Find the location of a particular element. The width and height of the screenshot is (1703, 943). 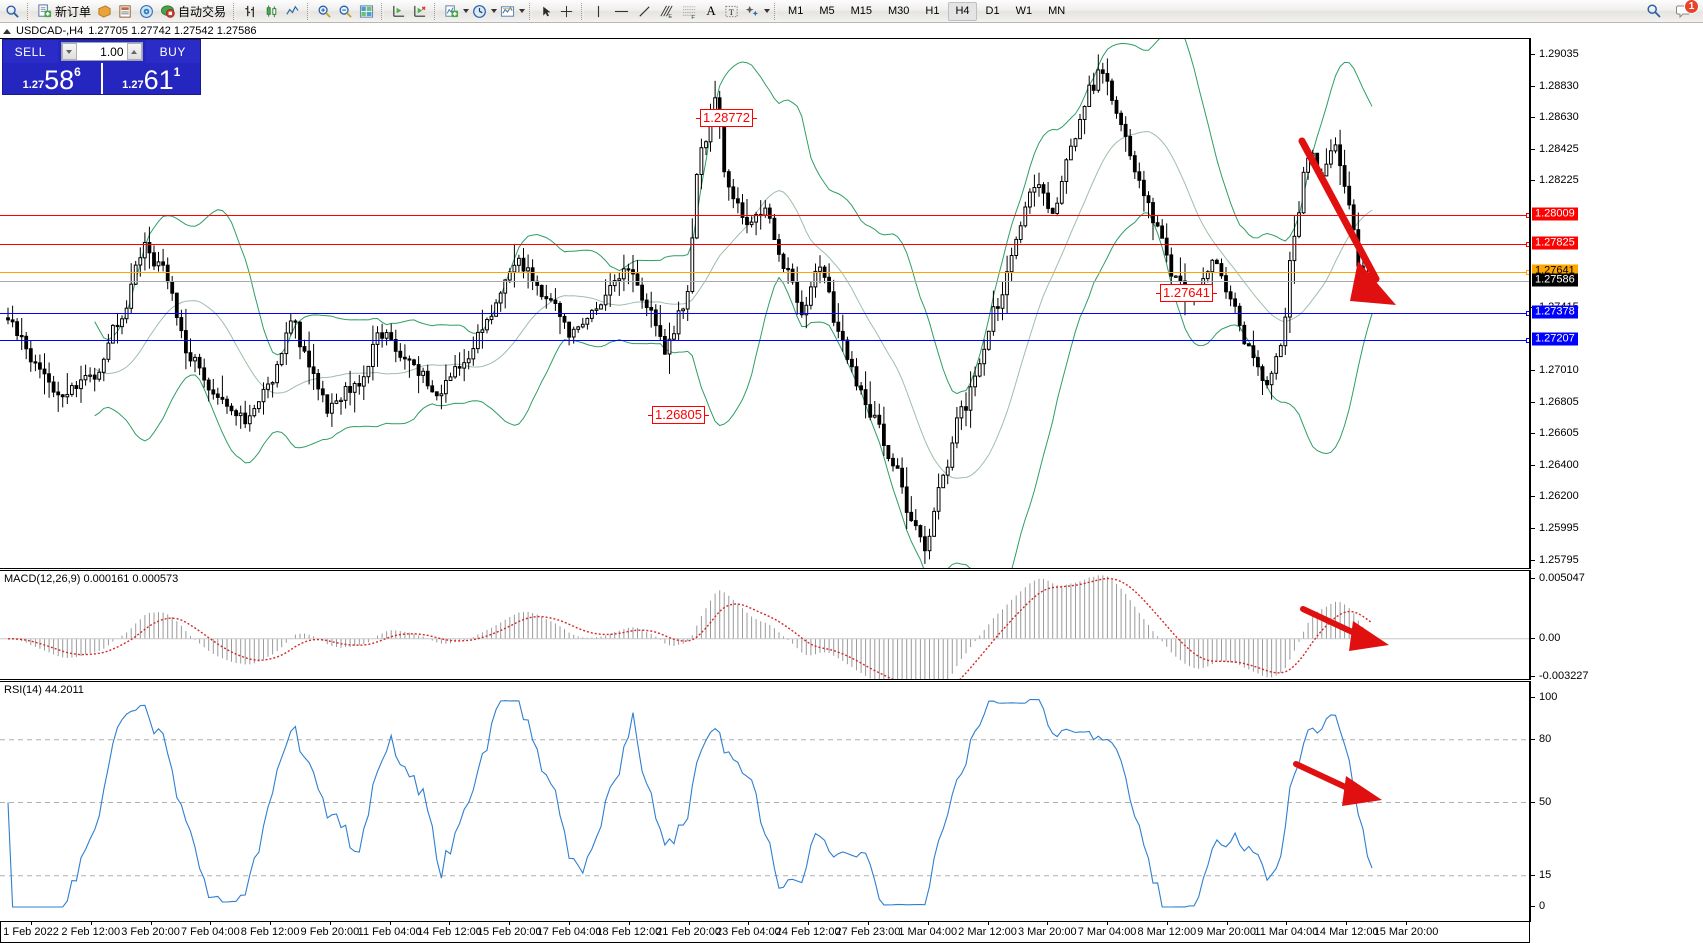

timeframe-m1: M1 is located at coordinates (796, 11).